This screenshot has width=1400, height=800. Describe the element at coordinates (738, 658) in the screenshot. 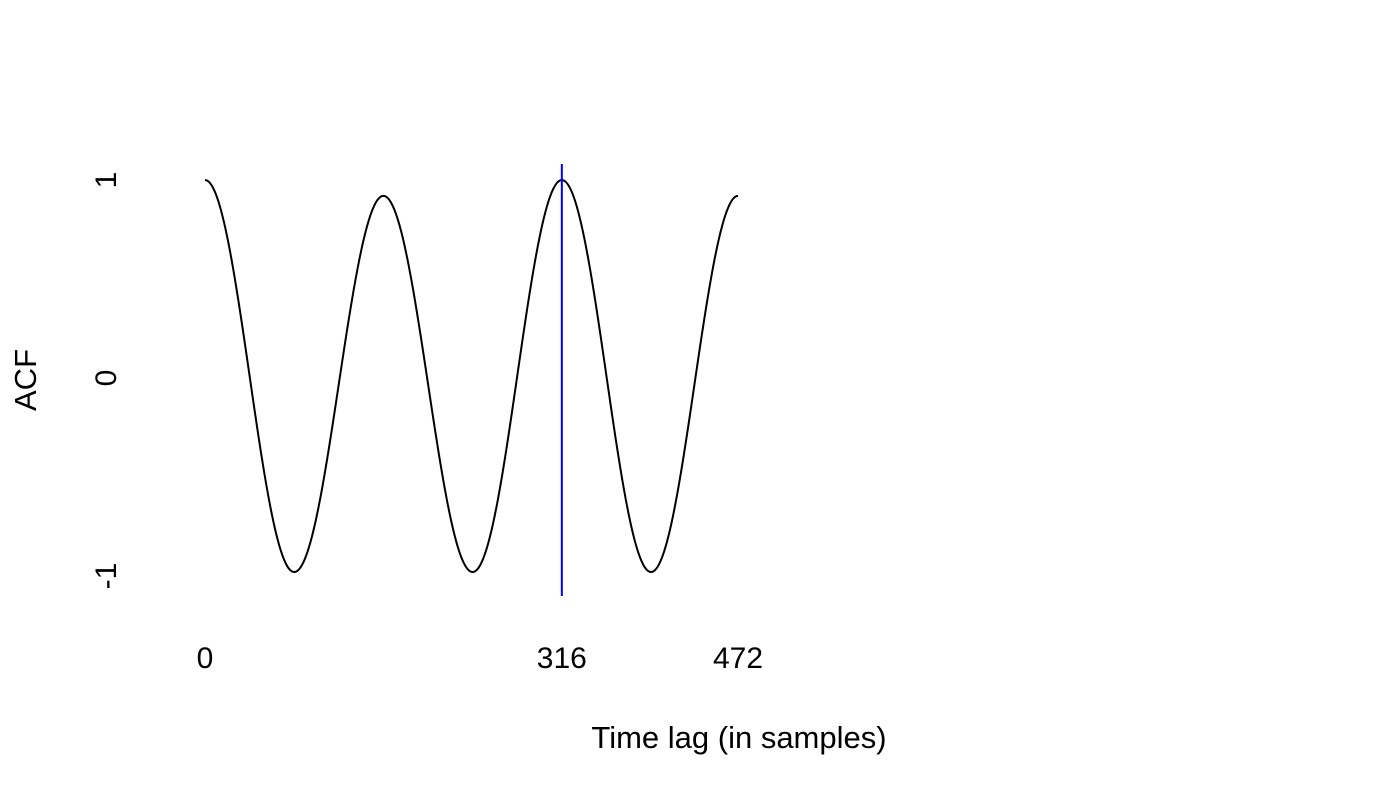

I see `x-tick-label: 472` at that location.